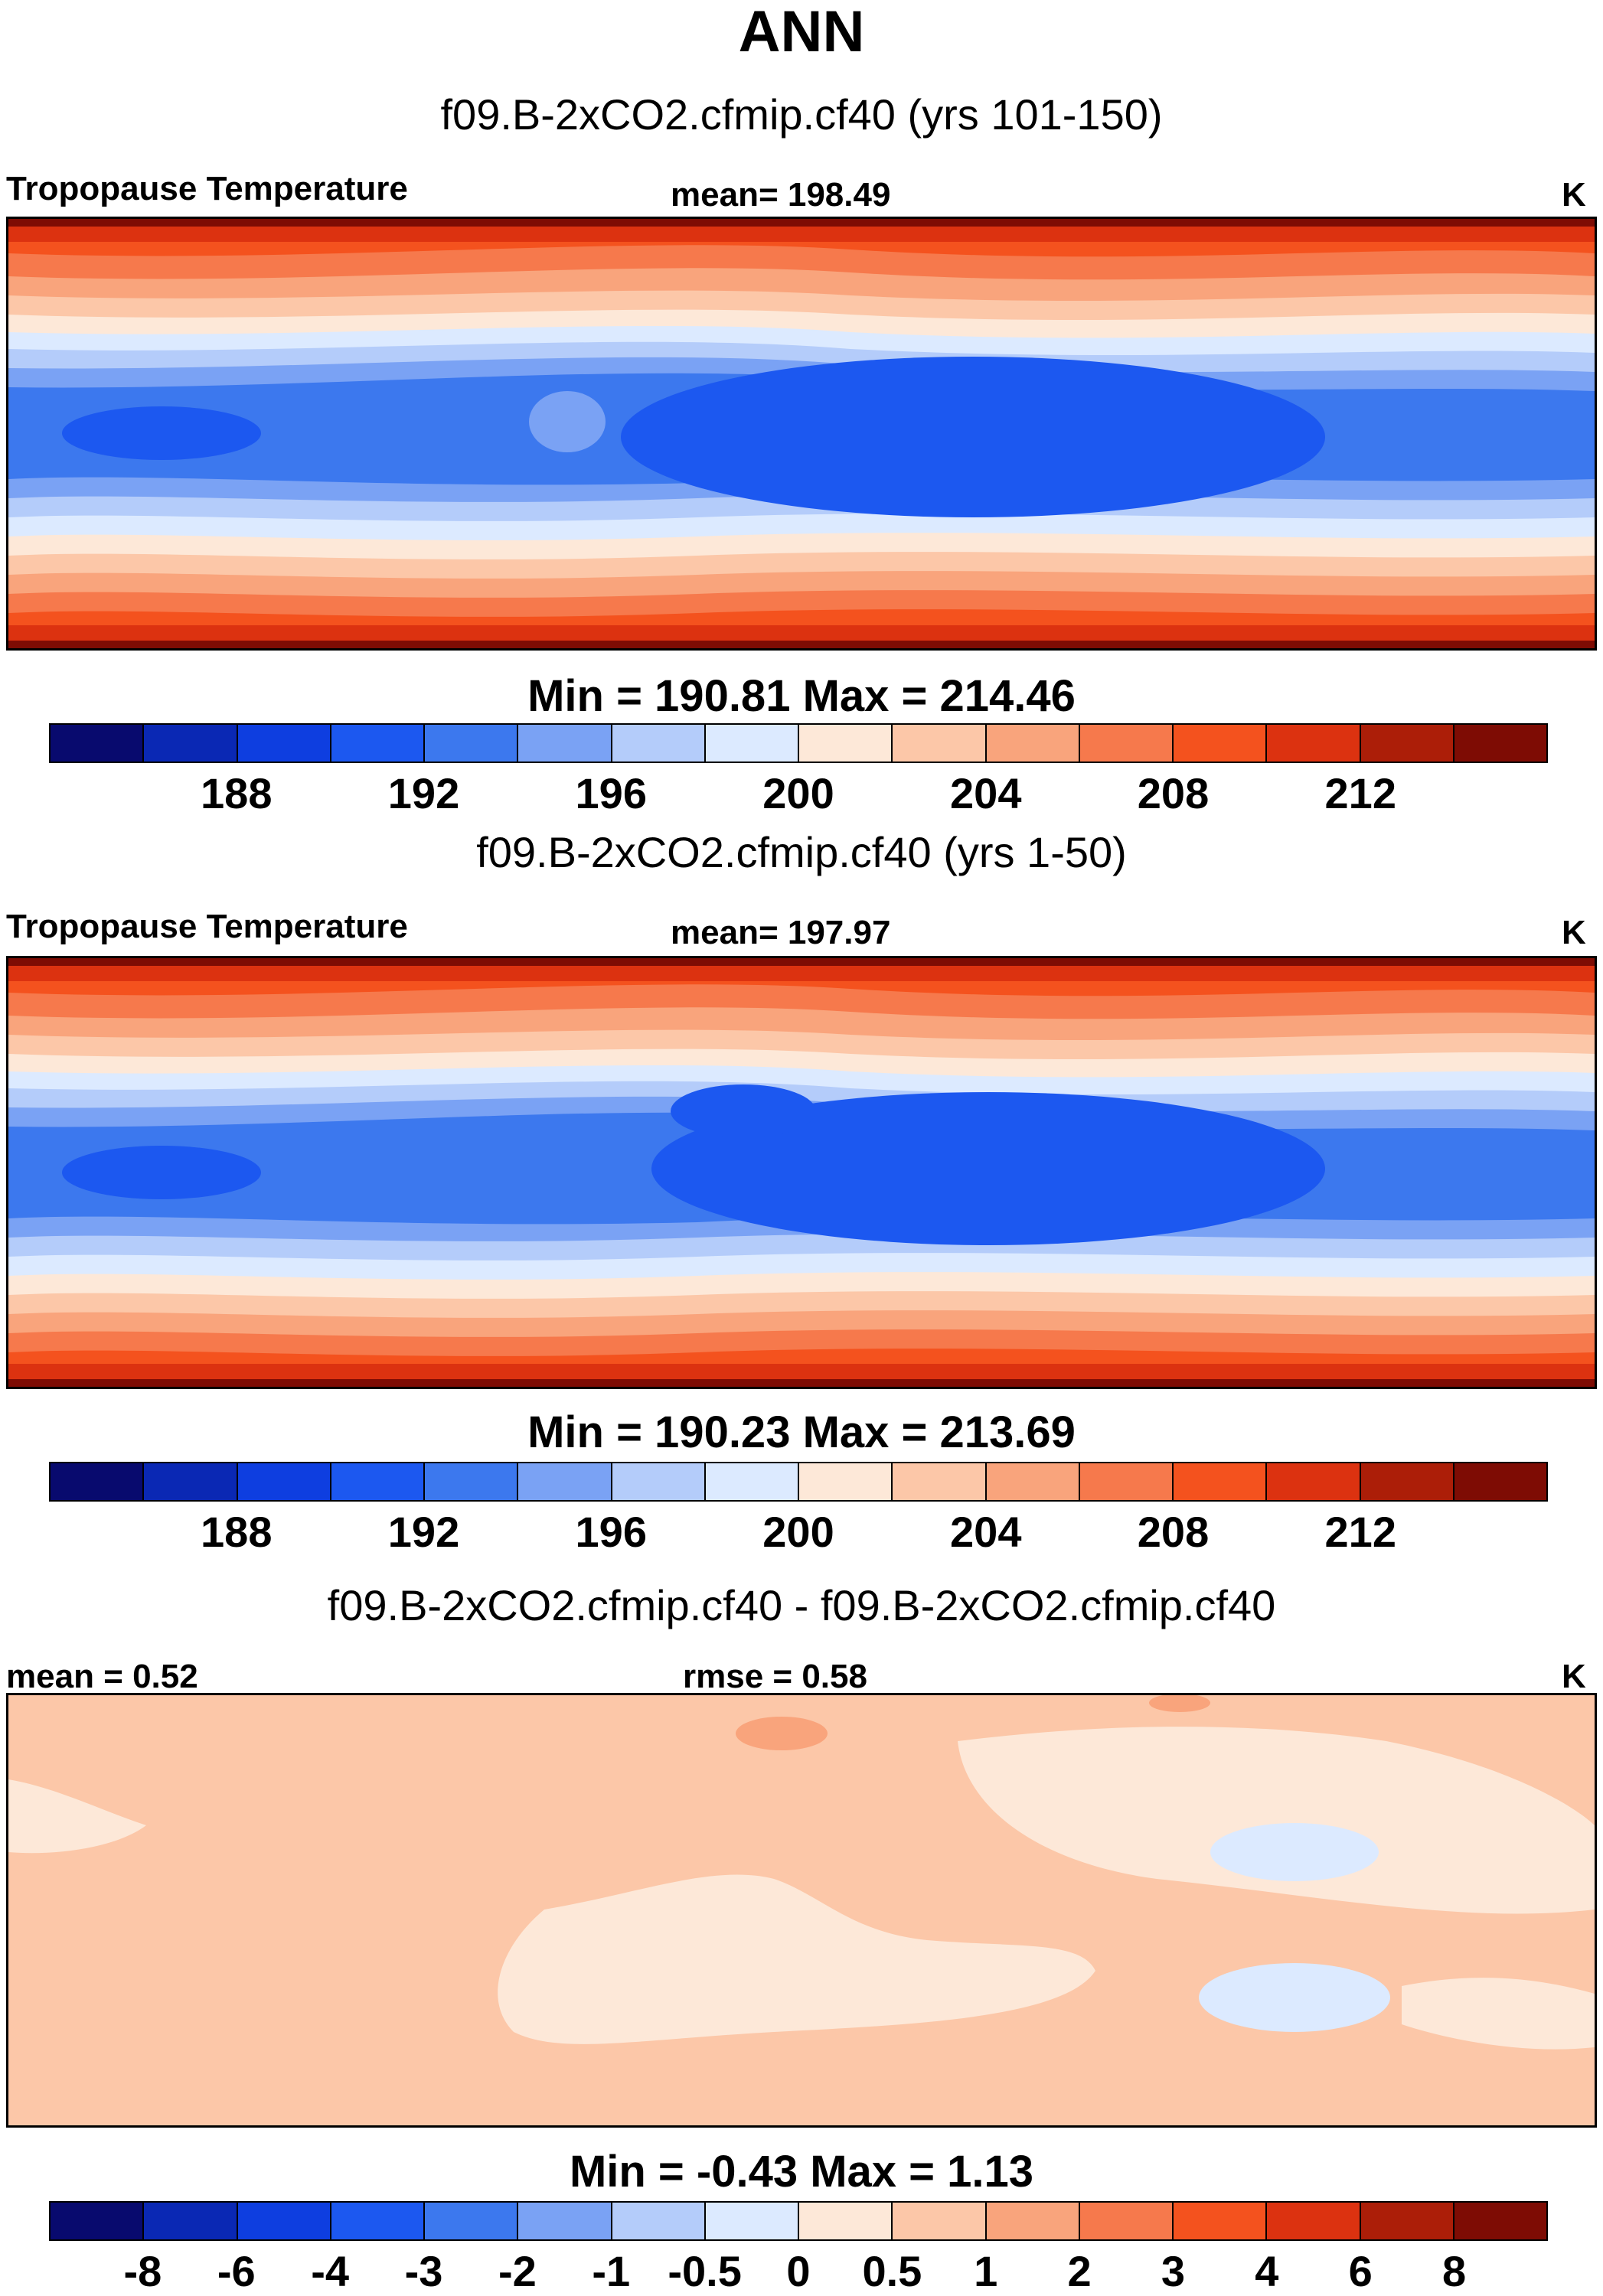 This screenshot has height=2296, width=1603. Describe the element at coordinates (801, 696) in the screenshot. I see `panel1-minmax: Min = 190.81 Max = 214.46` at that location.